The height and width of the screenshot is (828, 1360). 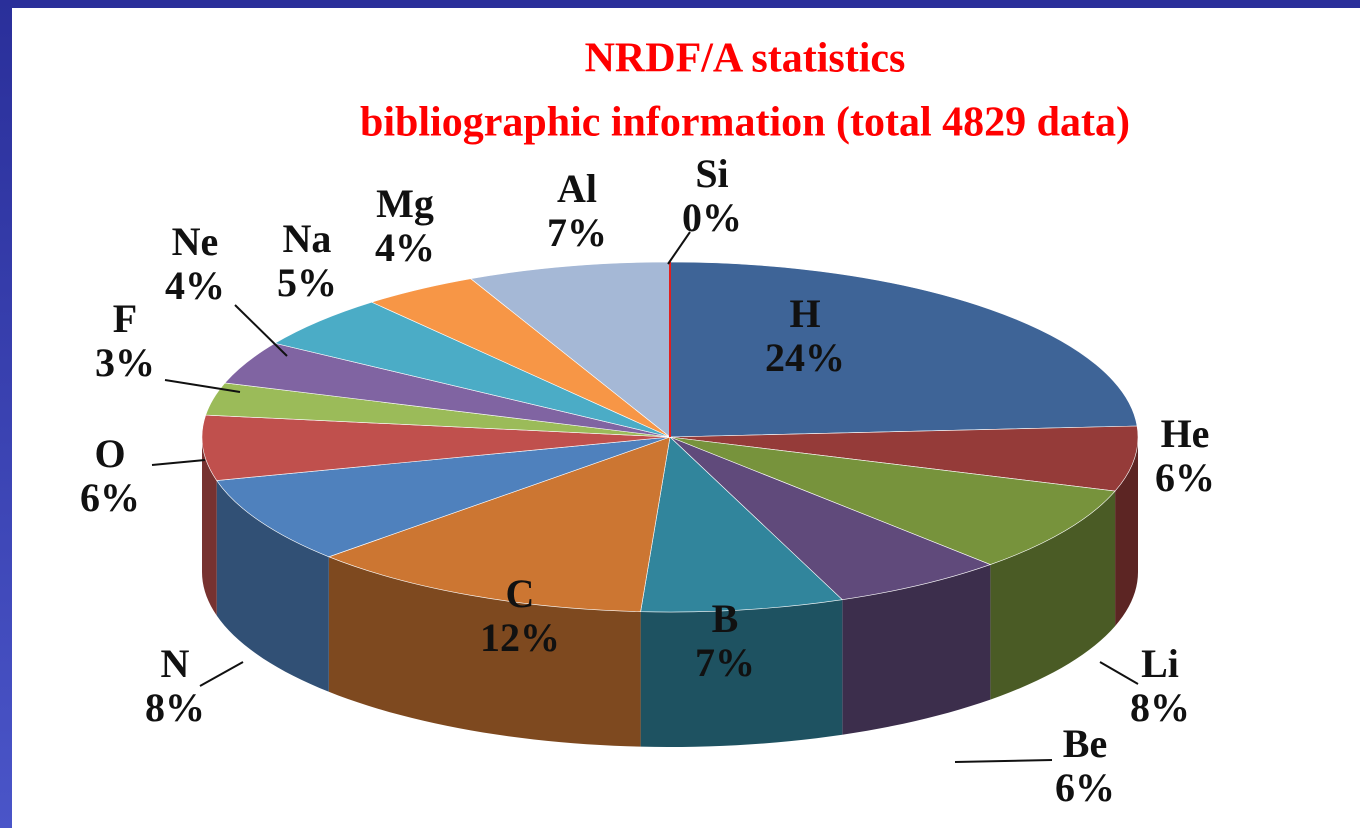 What do you see at coordinates (804, 313) in the screenshot?
I see `category-label: H` at bounding box center [804, 313].